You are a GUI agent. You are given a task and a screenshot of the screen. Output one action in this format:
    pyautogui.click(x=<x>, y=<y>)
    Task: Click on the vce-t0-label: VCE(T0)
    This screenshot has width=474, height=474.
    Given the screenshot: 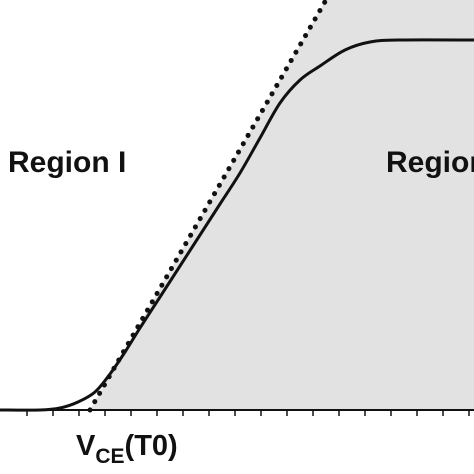 What is the action you would take?
    pyautogui.click(x=127, y=449)
    